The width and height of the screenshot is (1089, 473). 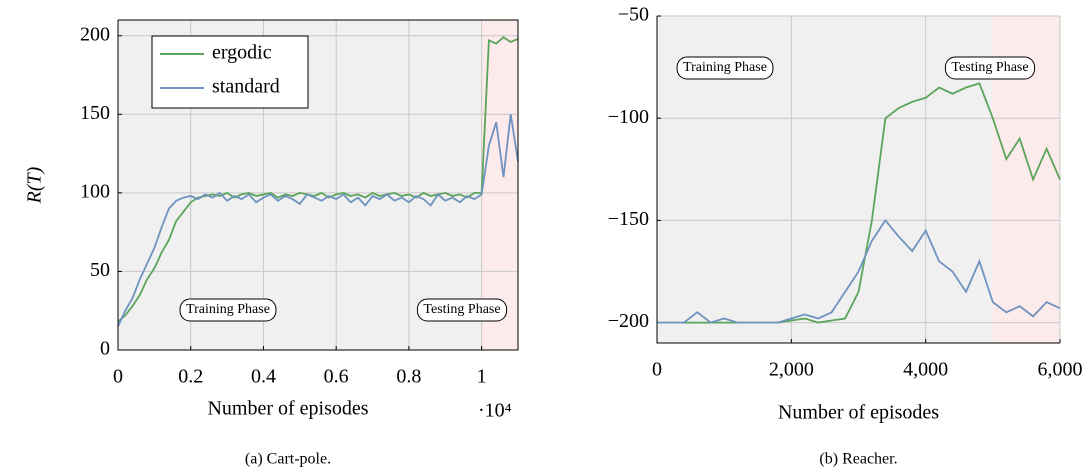 I want to click on x-tick-label: 6,000, so click(x=1060, y=370).